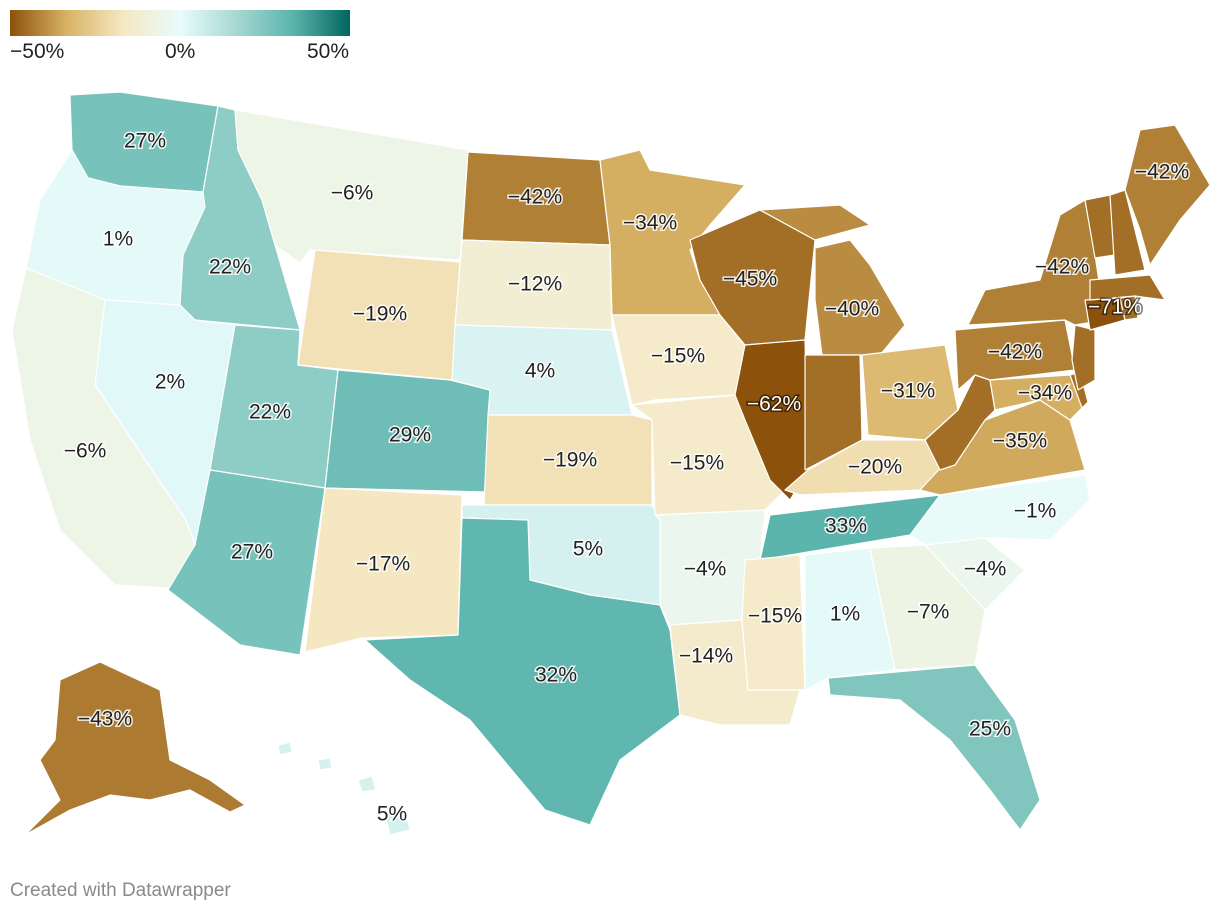 The image size is (1220, 916). Describe the element at coordinates (1083, 357) in the screenshot. I see `state-nj` at that location.